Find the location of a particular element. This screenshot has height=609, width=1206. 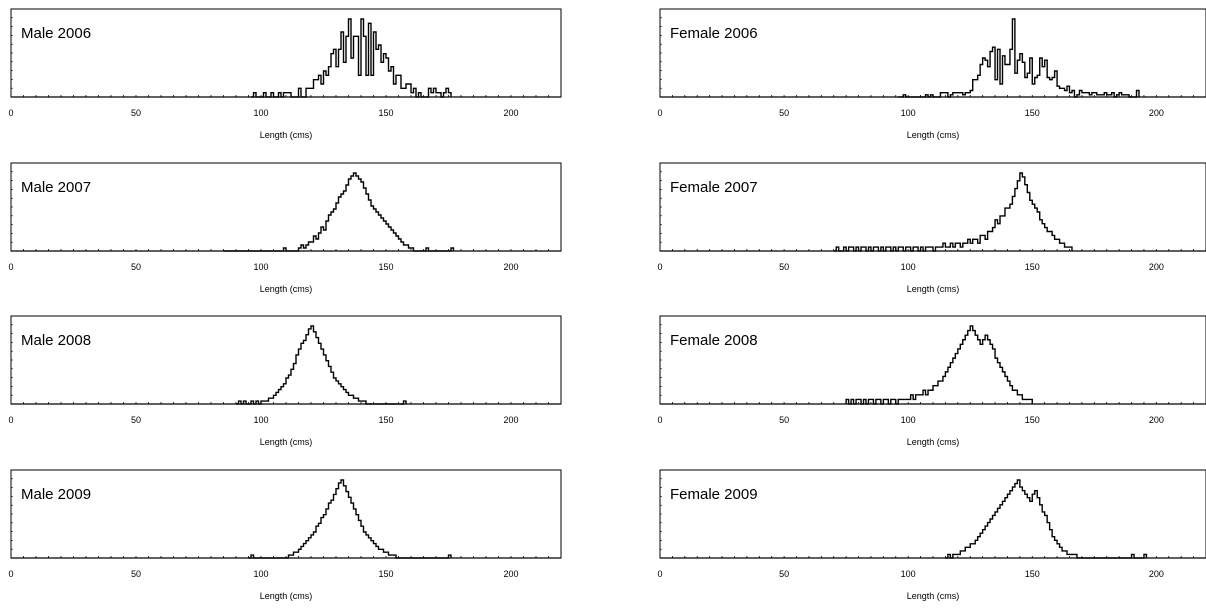

panel-2: 0 50 100 150 200 Length (cms) Male 2007 is located at coordinates (285, 228).